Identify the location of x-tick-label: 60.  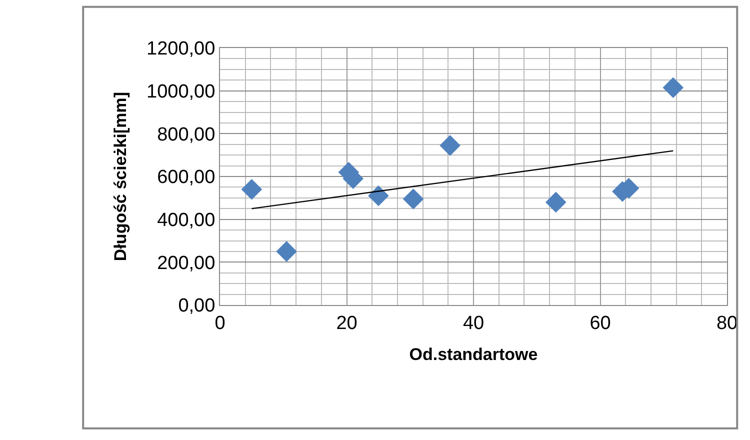
(600, 323).